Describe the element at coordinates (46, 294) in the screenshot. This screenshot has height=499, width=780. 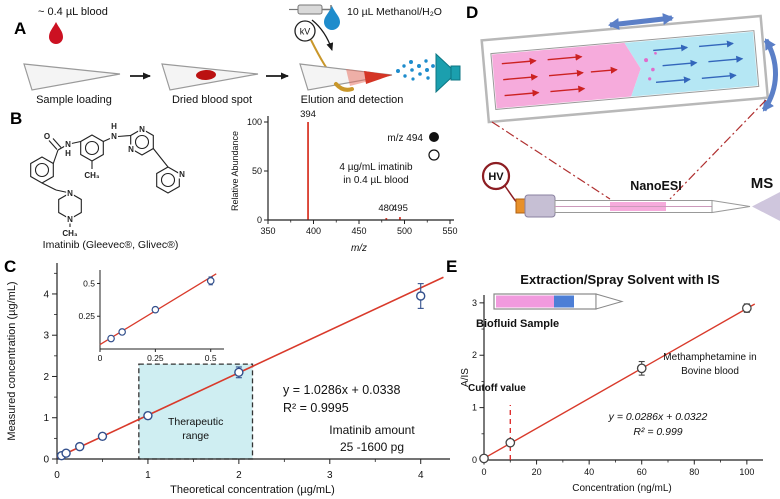
I see `y-tick-label: 4` at that location.